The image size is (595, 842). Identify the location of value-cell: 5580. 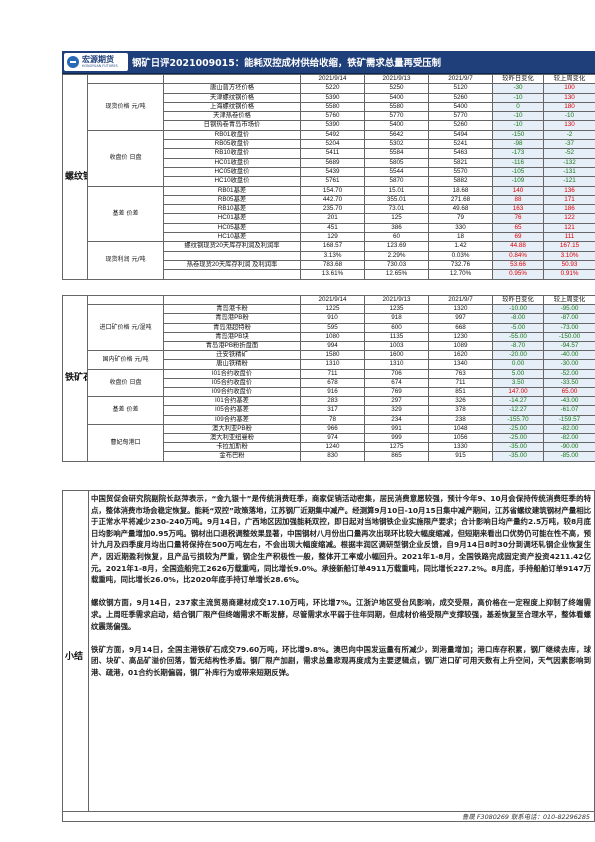
(332, 107).